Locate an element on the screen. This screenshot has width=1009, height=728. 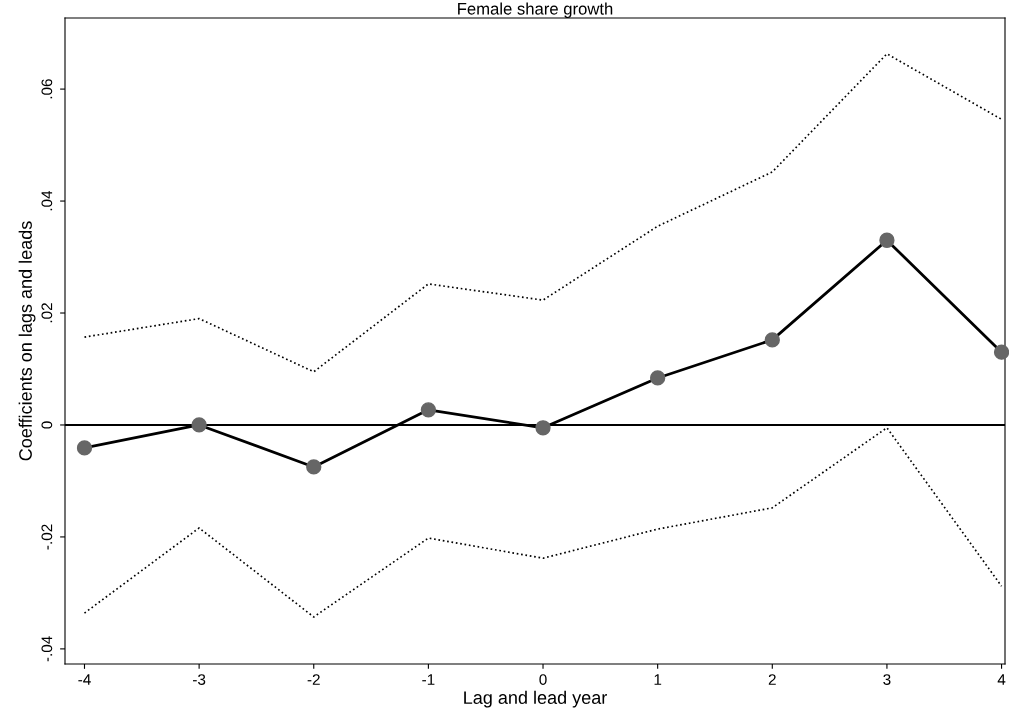
y-tick-label: -.04 is located at coordinates (47, 649).